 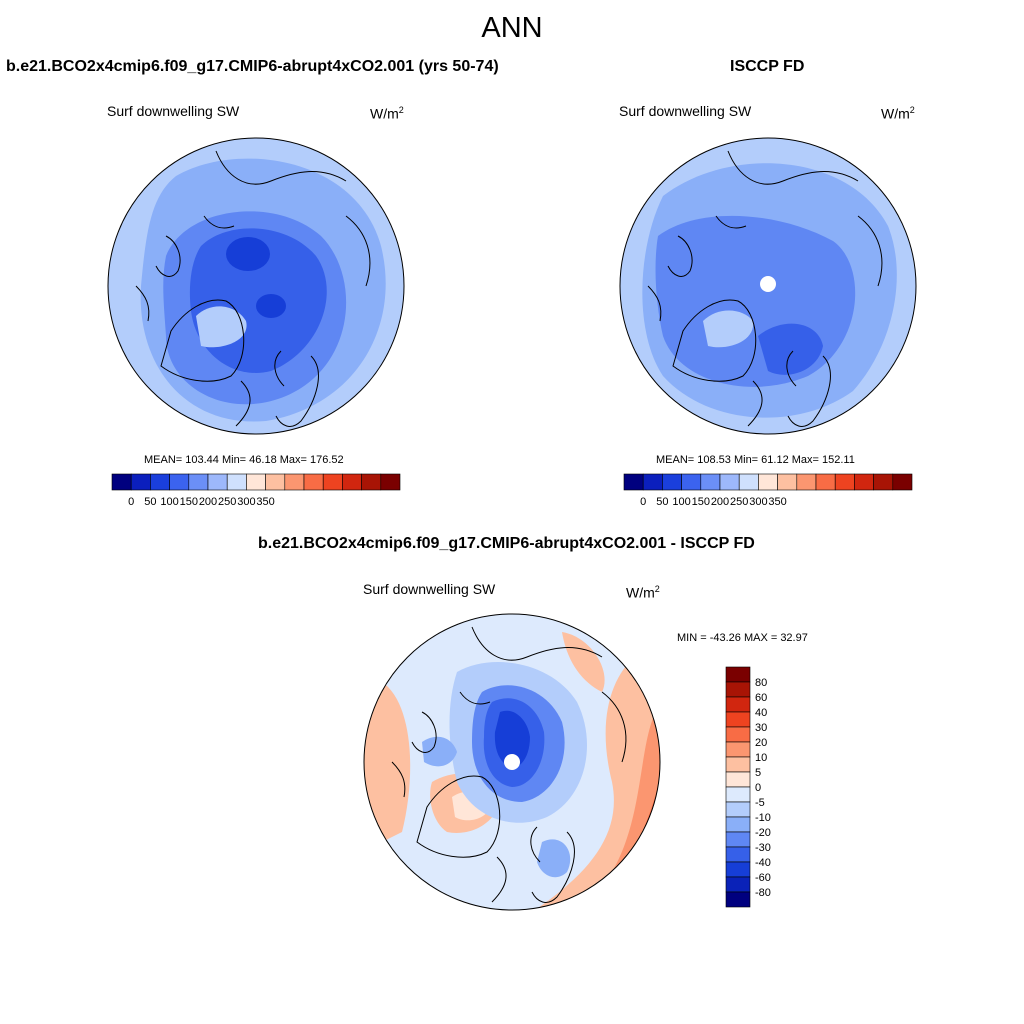 I want to click on colorbar-obs-cells, so click(x=768, y=482).